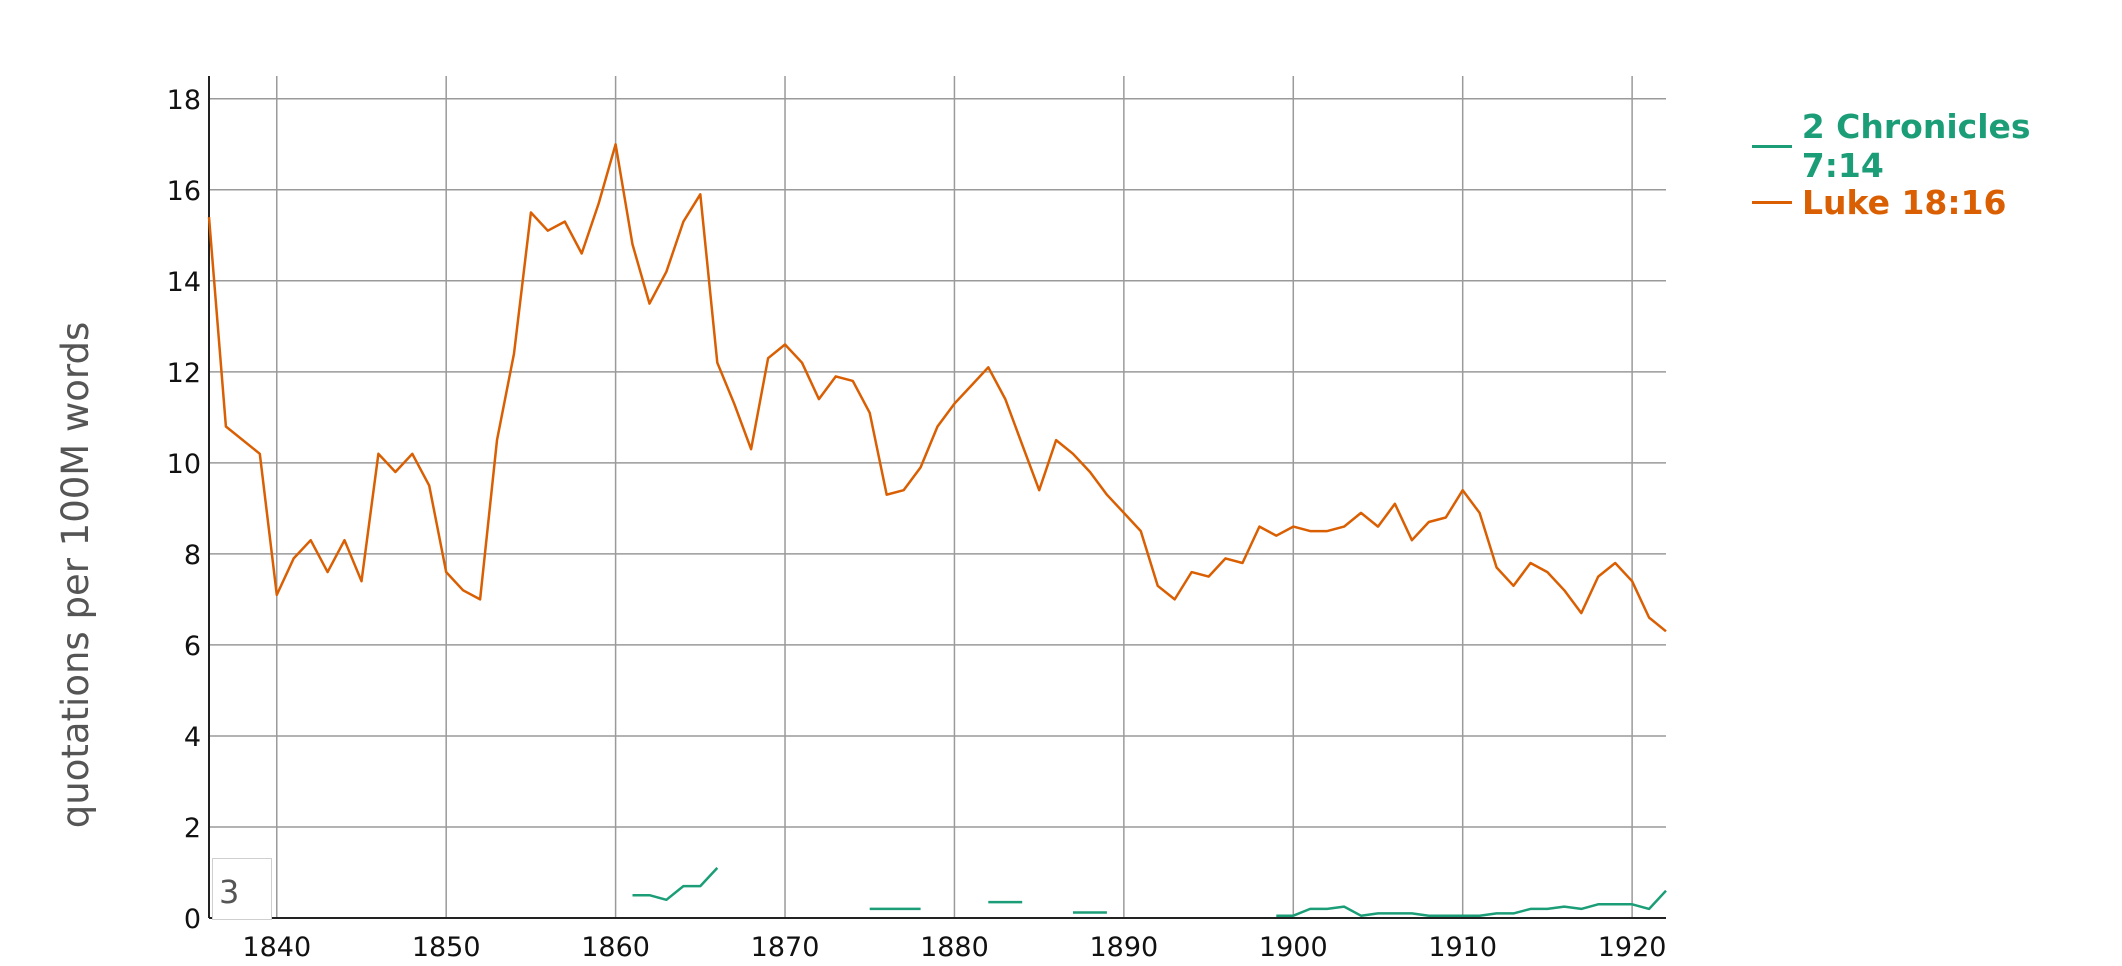  What do you see at coordinates (192, 919) in the screenshot?
I see `y-tick-label: 0` at bounding box center [192, 919].